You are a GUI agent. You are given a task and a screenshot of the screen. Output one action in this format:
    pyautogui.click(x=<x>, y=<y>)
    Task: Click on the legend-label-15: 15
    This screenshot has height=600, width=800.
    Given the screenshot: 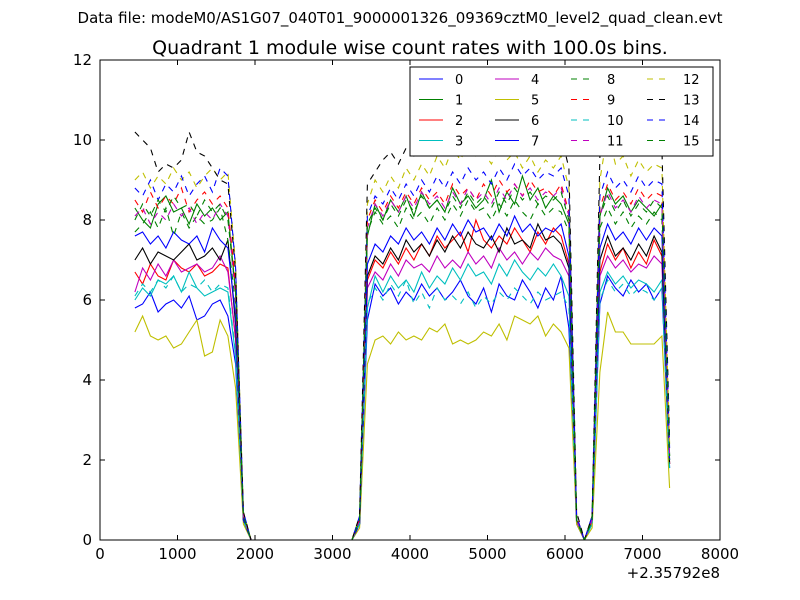 What is the action you would take?
    pyautogui.click(x=691, y=142)
    